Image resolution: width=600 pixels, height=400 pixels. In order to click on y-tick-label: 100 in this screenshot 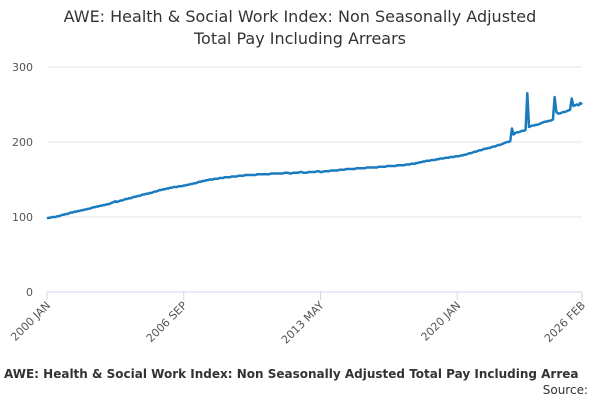, I will do `click(22, 217)`.